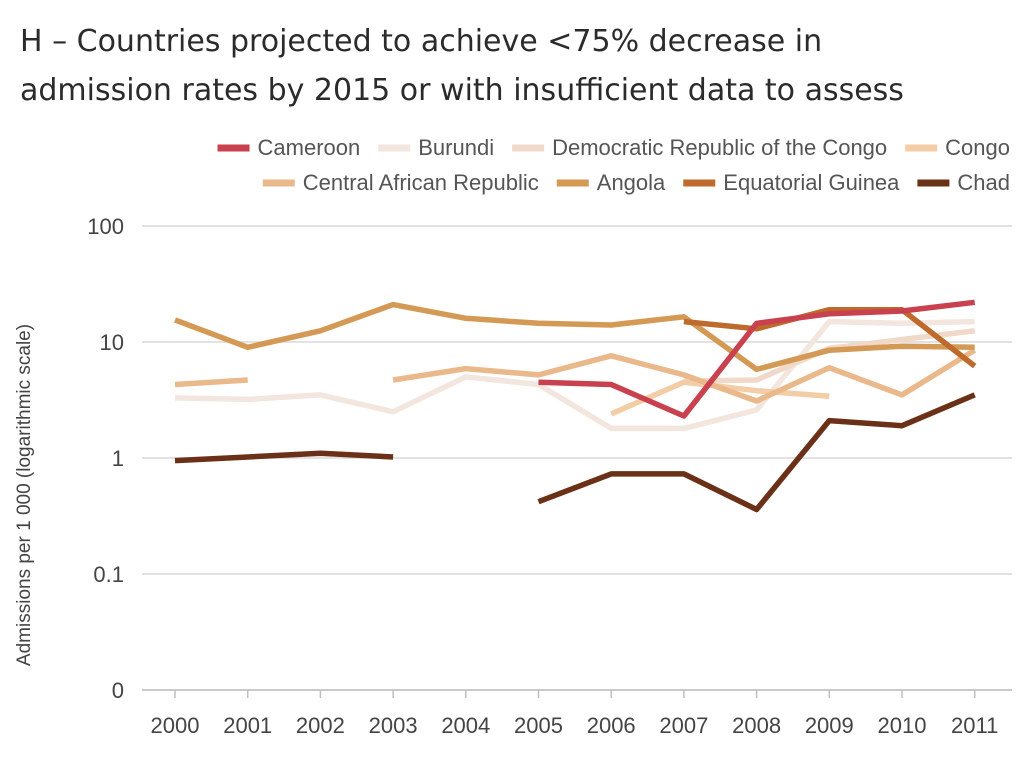  What do you see at coordinates (112, 342) in the screenshot?
I see `y-tick-label: 10` at bounding box center [112, 342].